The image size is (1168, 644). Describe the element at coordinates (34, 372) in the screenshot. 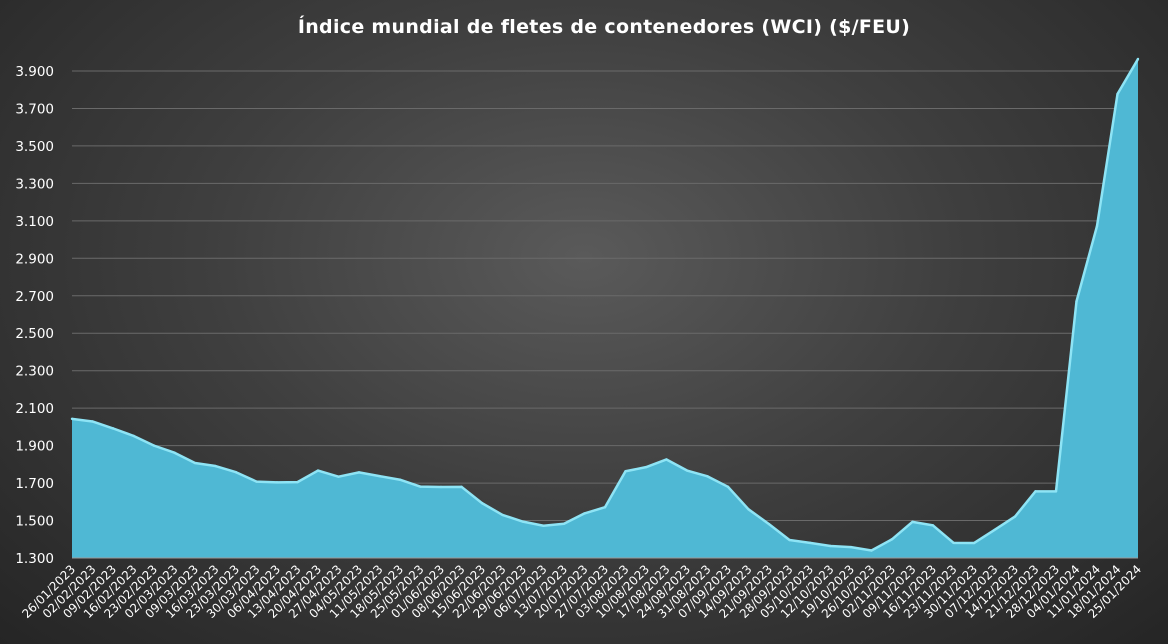

I see `y-tick-label: 2.300` at that location.